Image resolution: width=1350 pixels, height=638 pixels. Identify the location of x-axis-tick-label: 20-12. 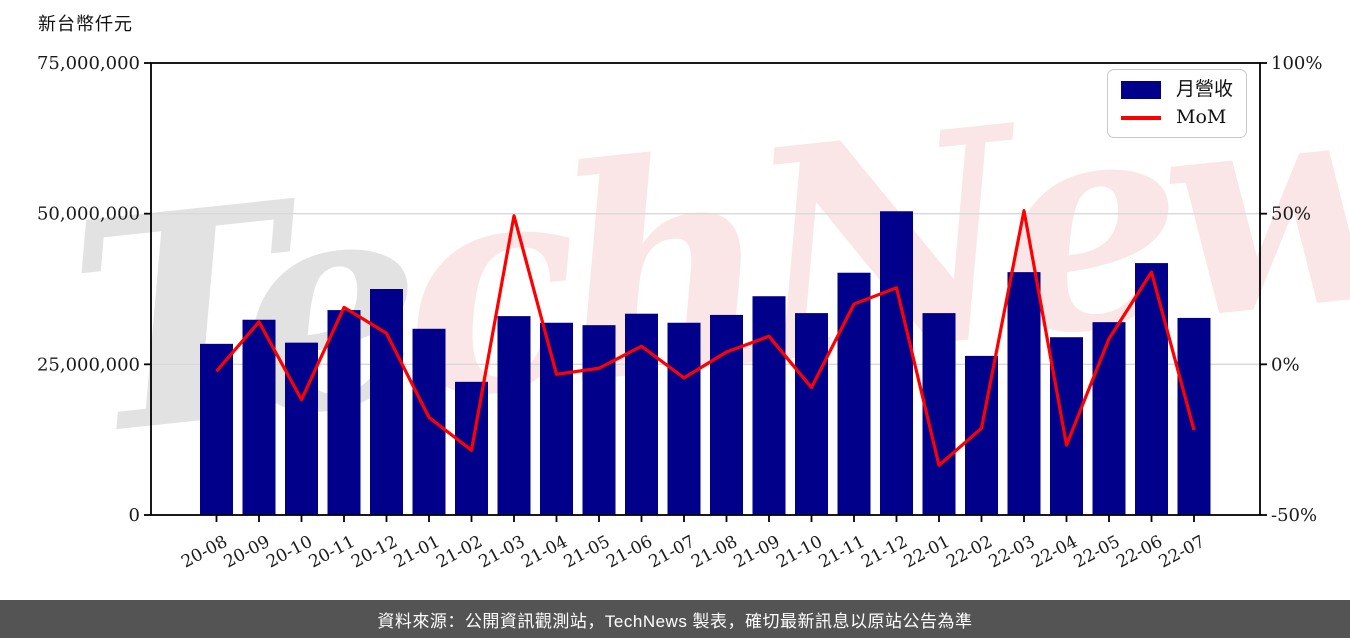
(374, 552).